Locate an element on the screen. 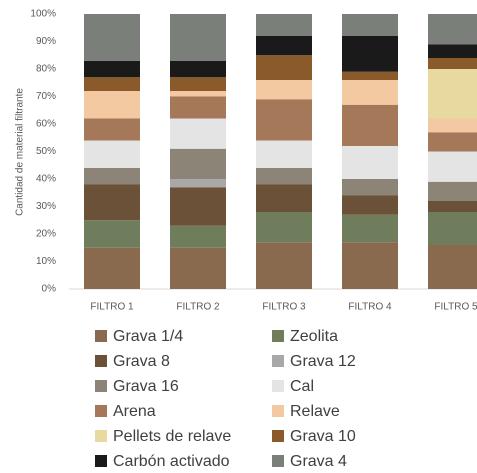  x-tick-label: FILTRO 4 is located at coordinates (370, 307).